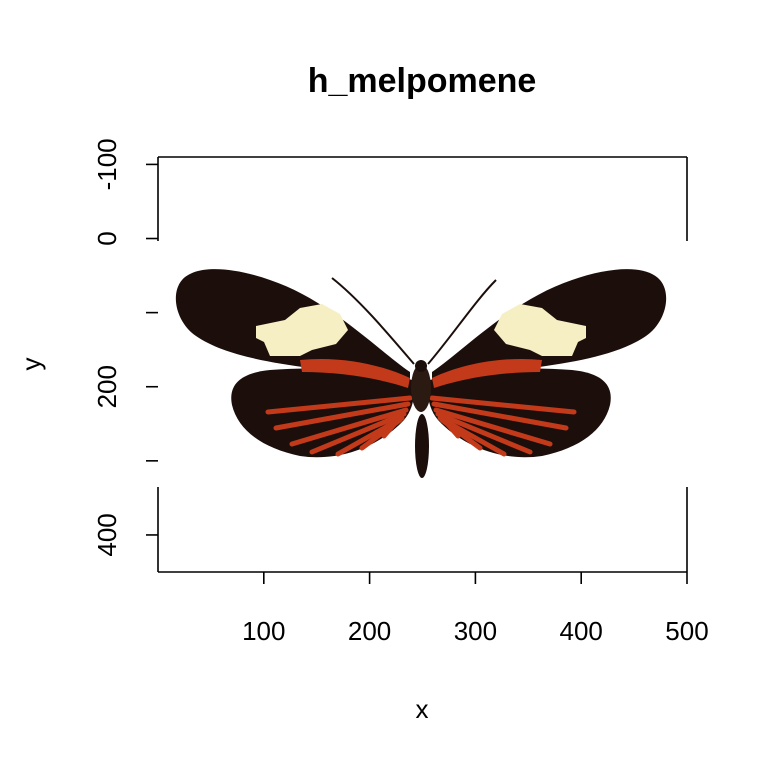 This screenshot has width=768, height=768. What do you see at coordinates (540, 330) in the screenshot?
I see `right-cream-patch` at bounding box center [540, 330].